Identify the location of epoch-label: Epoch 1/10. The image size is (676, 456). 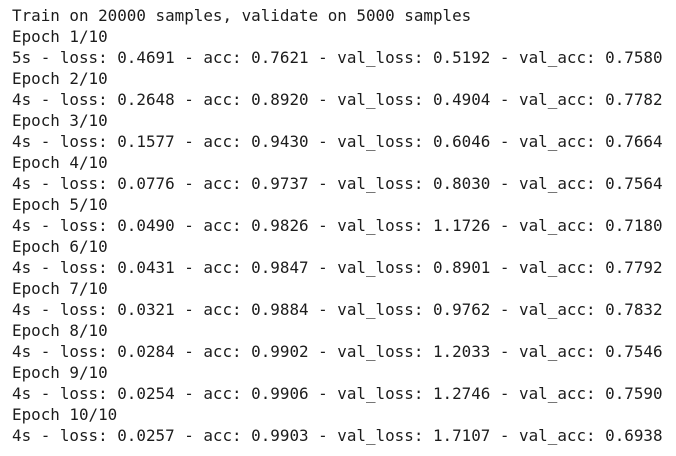
(60, 36).